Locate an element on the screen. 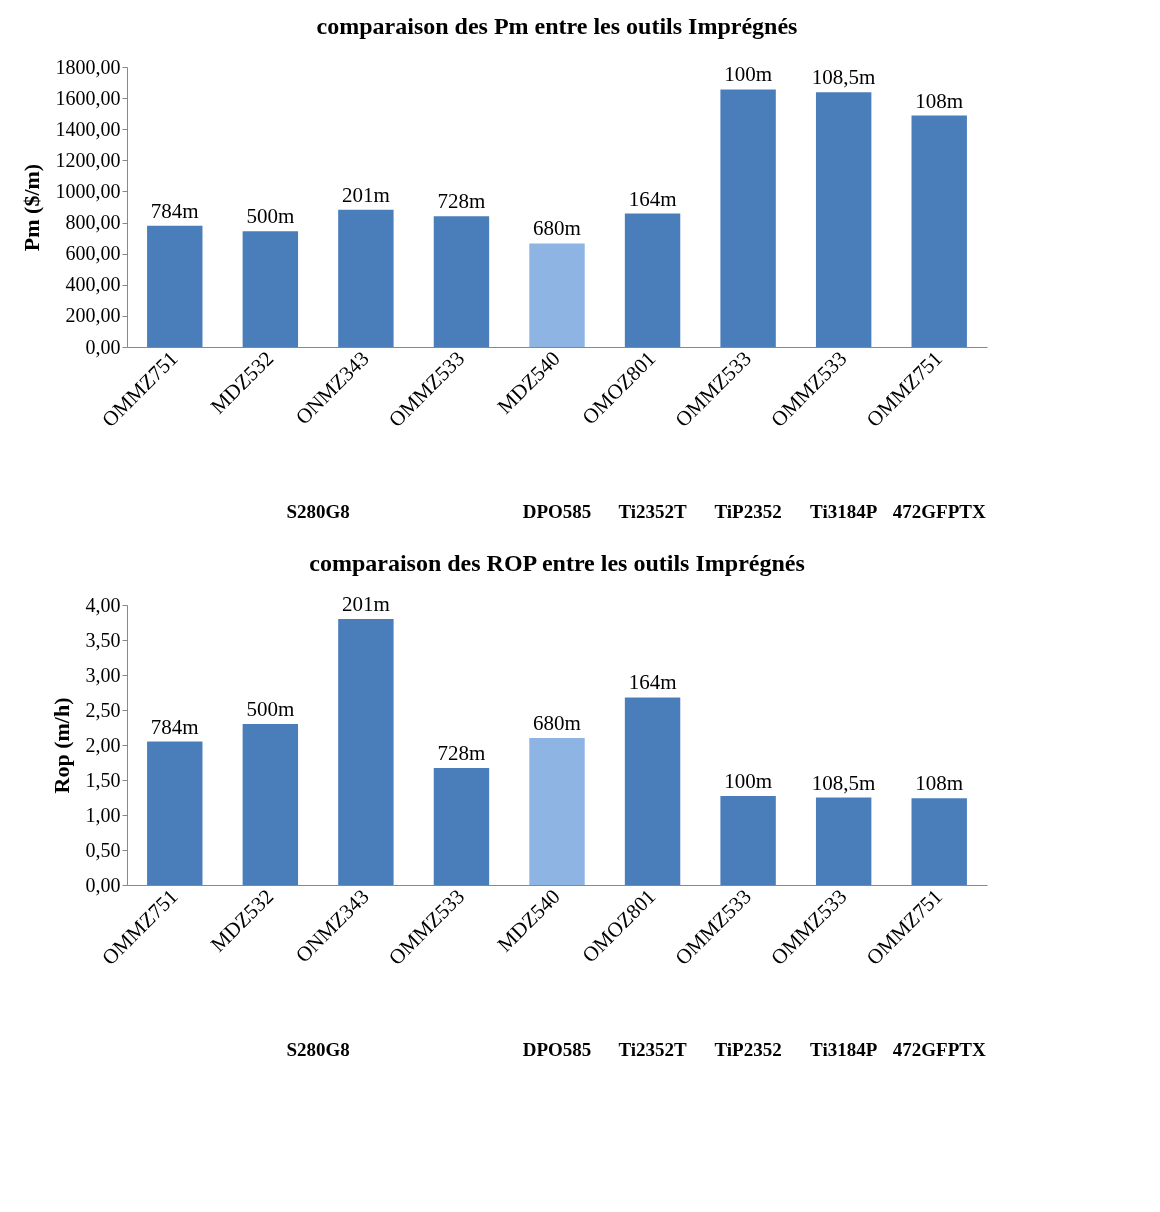 The width and height of the screenshot is (1160, 1212). y-tick-label: 1800,00 is located at coordinates (88, 66).